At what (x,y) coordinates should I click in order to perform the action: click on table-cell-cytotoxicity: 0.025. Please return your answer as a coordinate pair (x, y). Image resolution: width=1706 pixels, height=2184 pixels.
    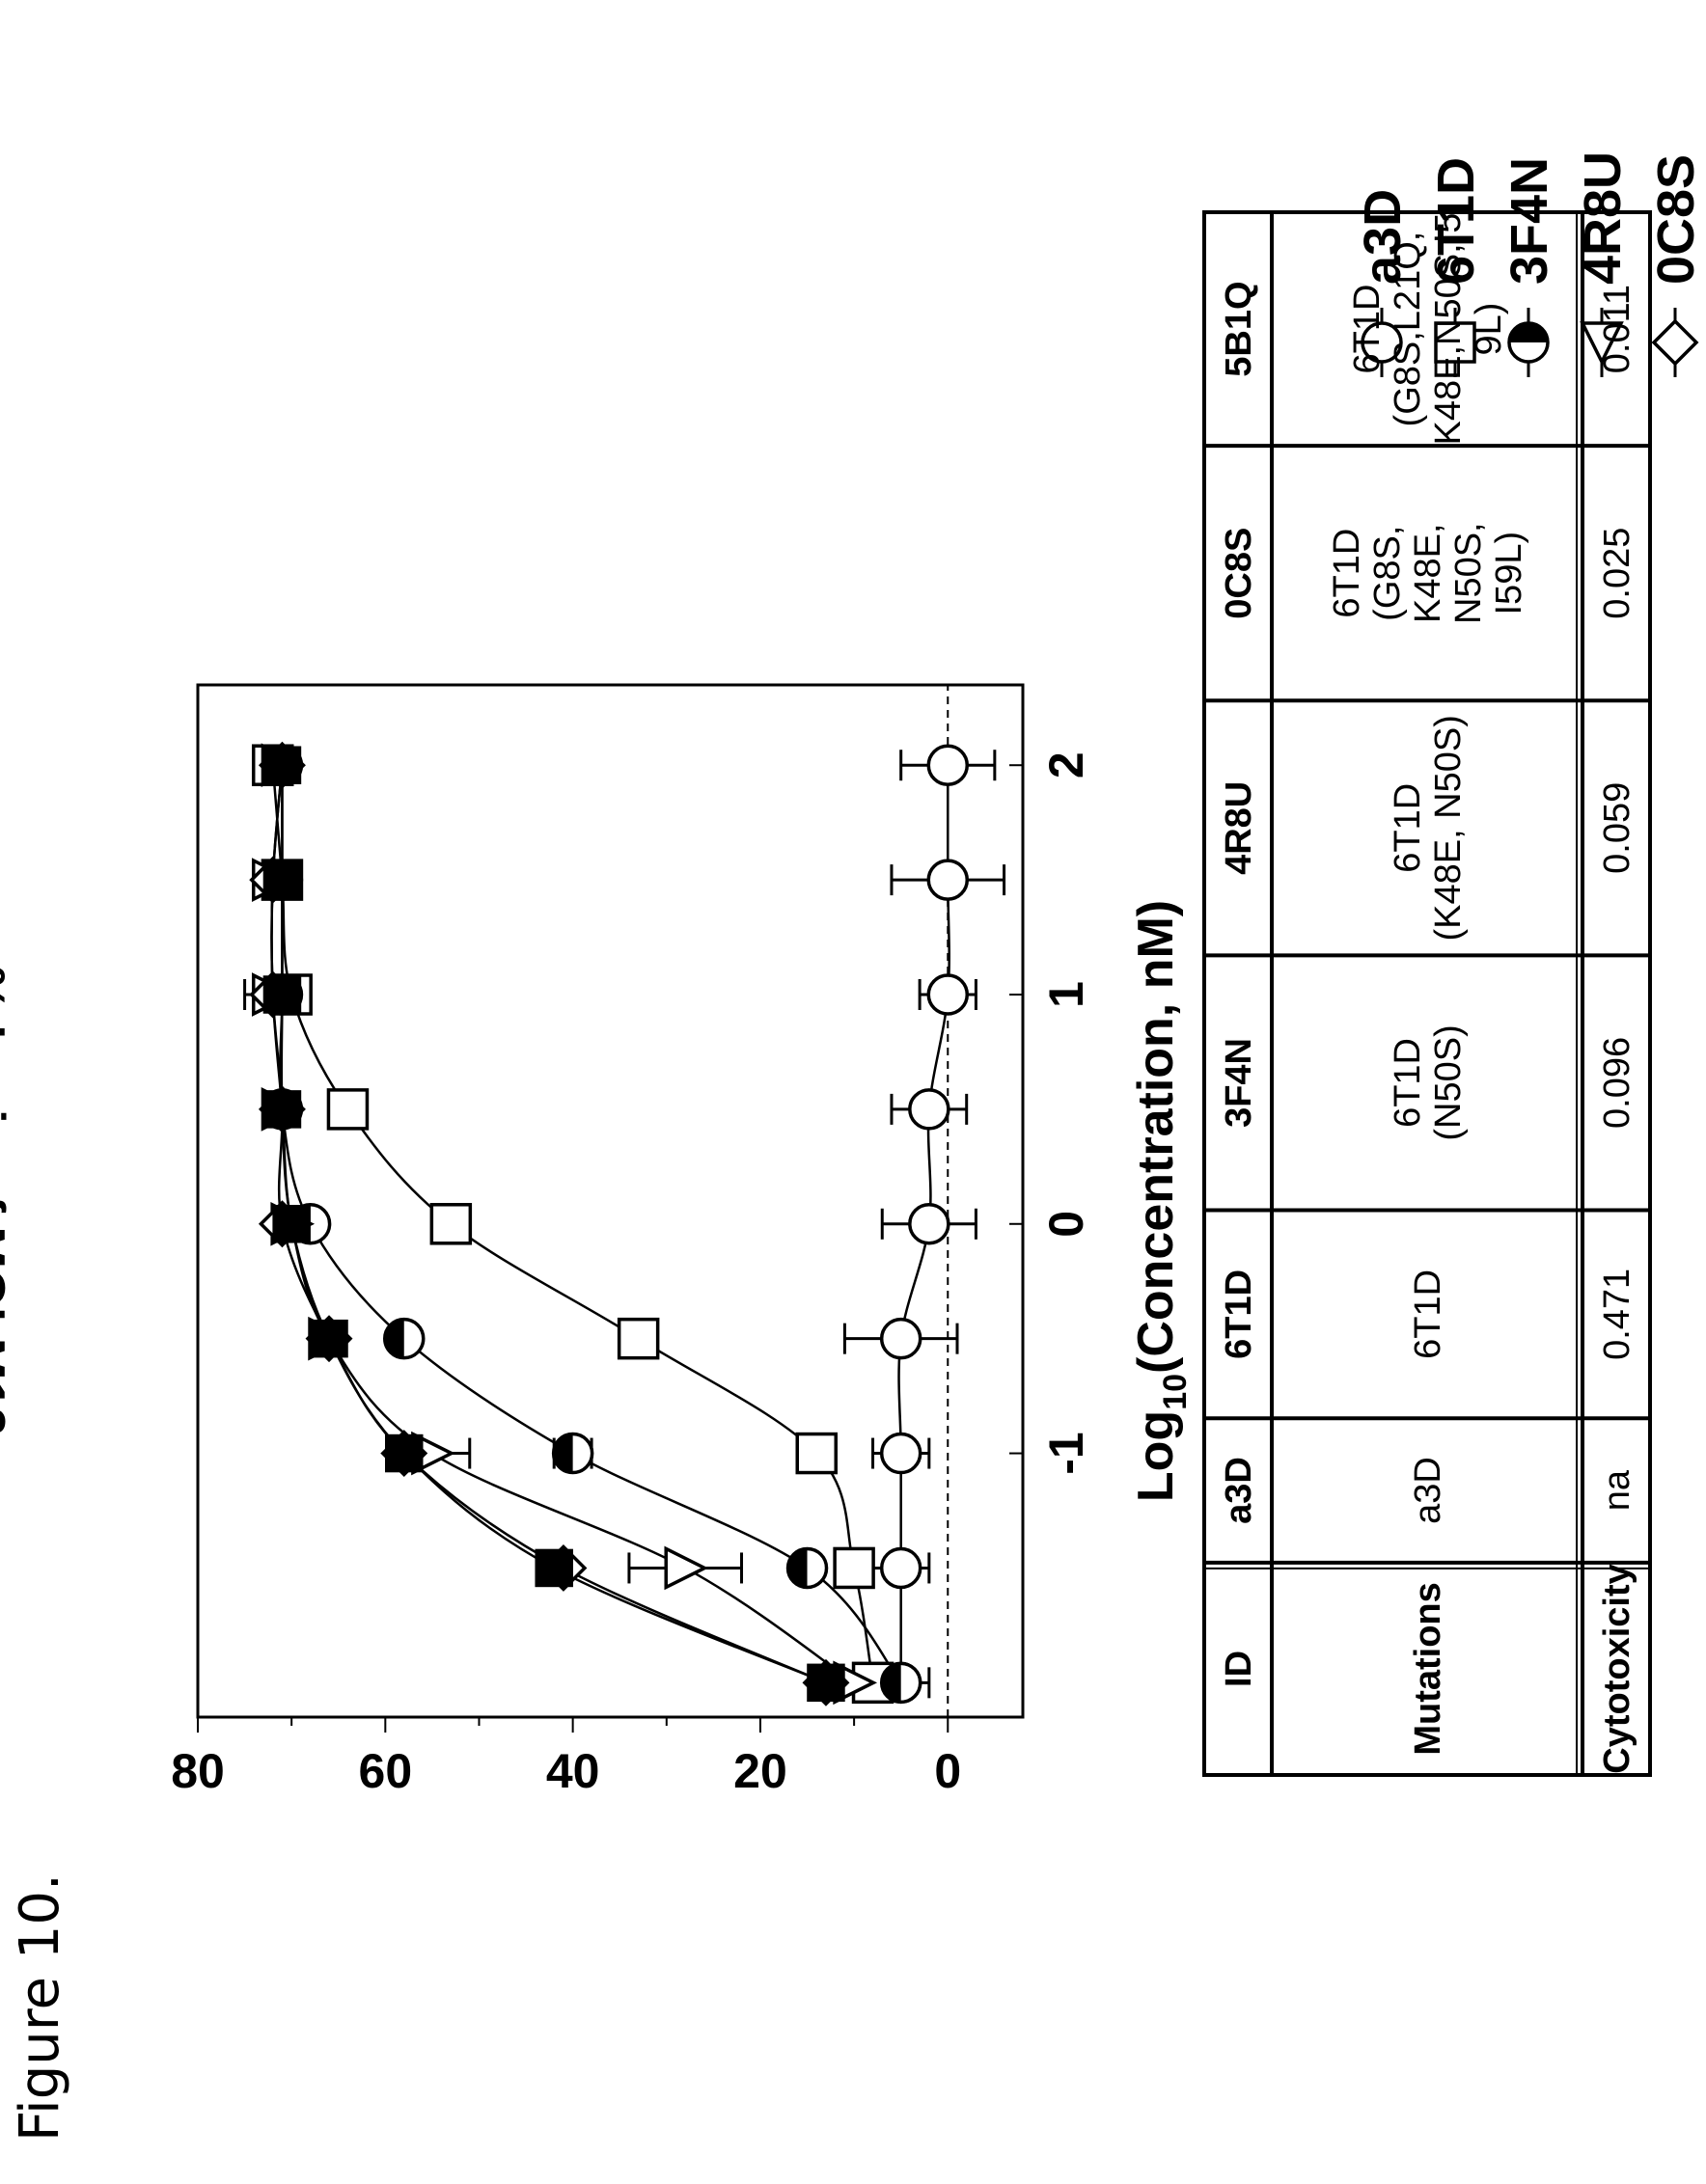
    Looking at the image, I should click on (1617, 573).